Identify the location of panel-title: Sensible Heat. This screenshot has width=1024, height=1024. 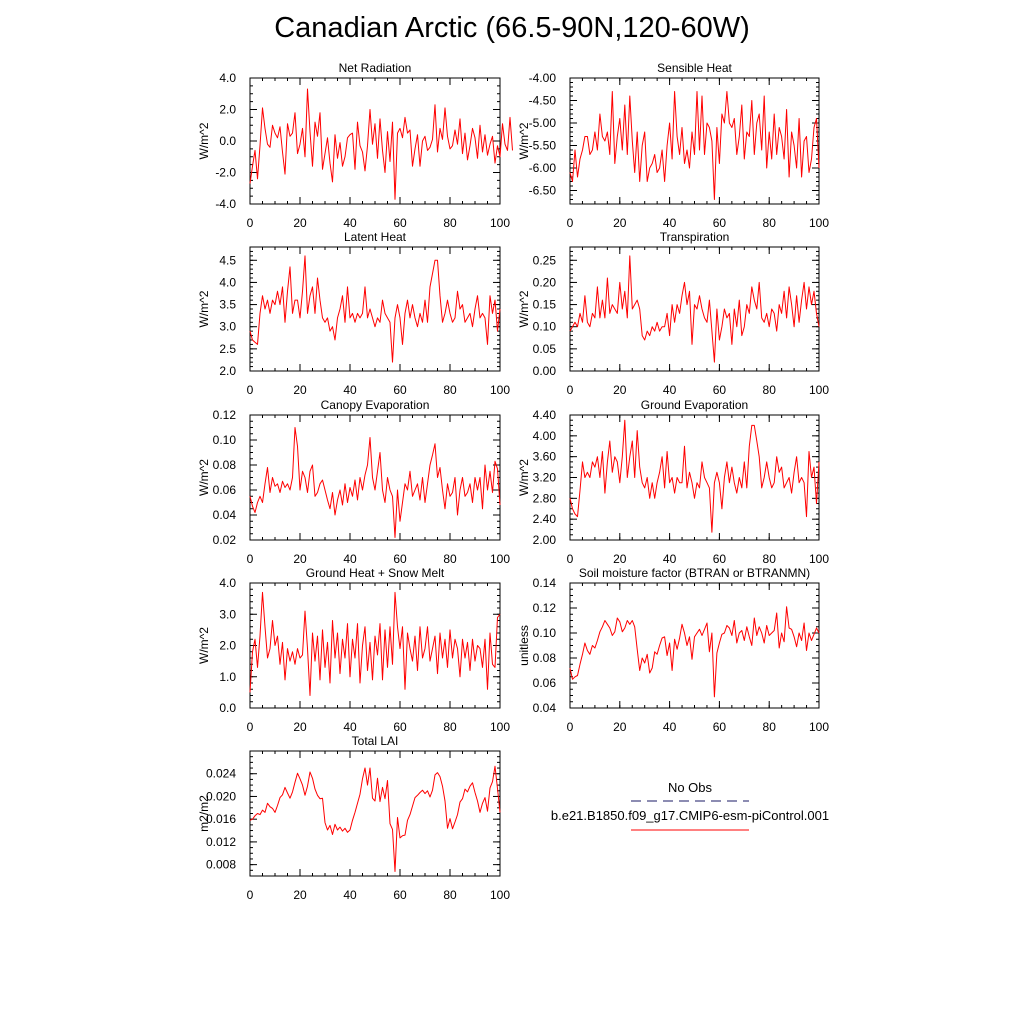
(694, 68).